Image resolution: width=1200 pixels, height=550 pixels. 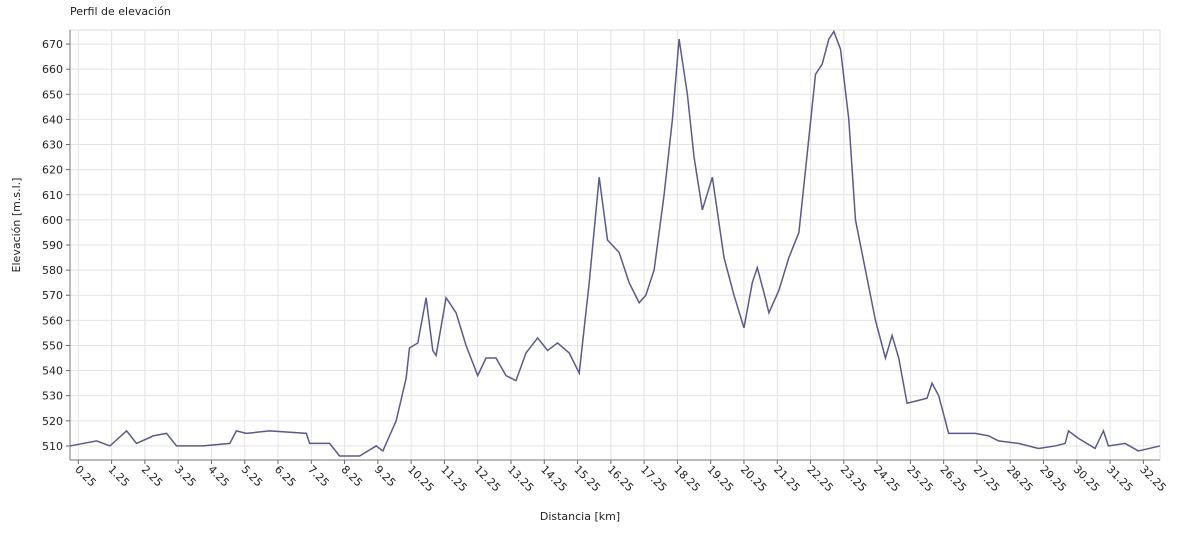 What do you see at coordinates (986, 478) in the screenshot?
I see `x-tick-label: 27.25` at bounding box center [986, 478].